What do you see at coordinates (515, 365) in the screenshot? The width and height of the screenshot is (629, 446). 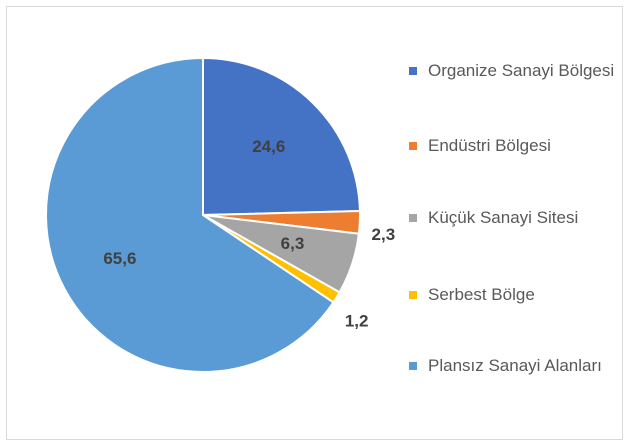 I see `legend-label: Plansız Sanayi Alanları` at bounding box center [515, 365].